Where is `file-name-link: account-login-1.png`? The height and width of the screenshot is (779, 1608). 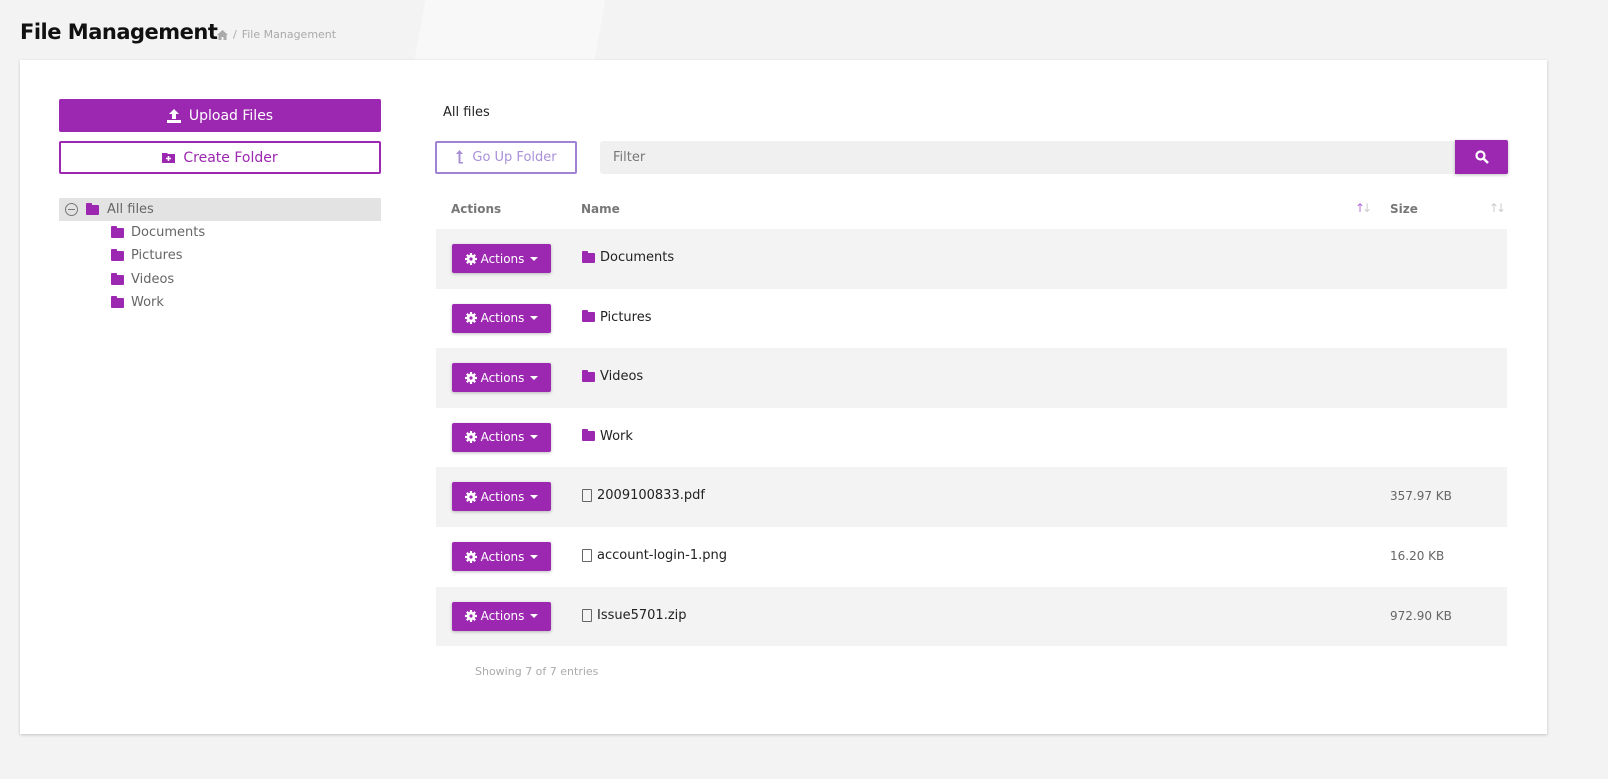 file-name-link: account-login-1.png is located at coordinates (654, 555).